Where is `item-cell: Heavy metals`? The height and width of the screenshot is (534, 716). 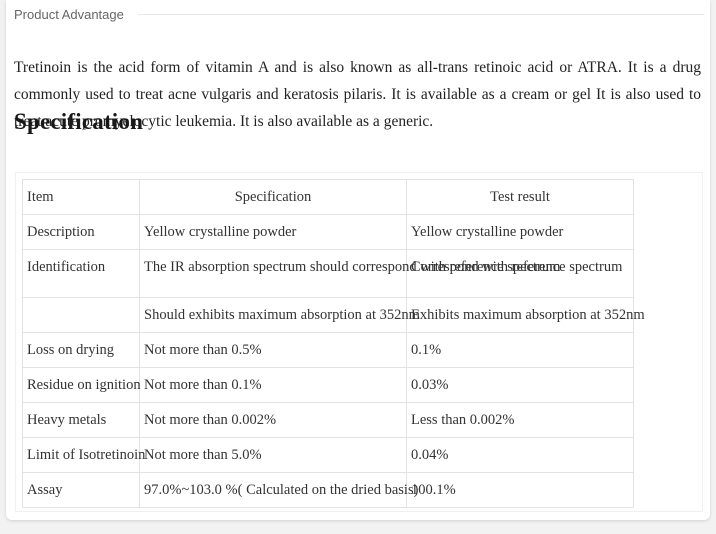 item-cell: Heavy metals is located at coordinates (81, 420).